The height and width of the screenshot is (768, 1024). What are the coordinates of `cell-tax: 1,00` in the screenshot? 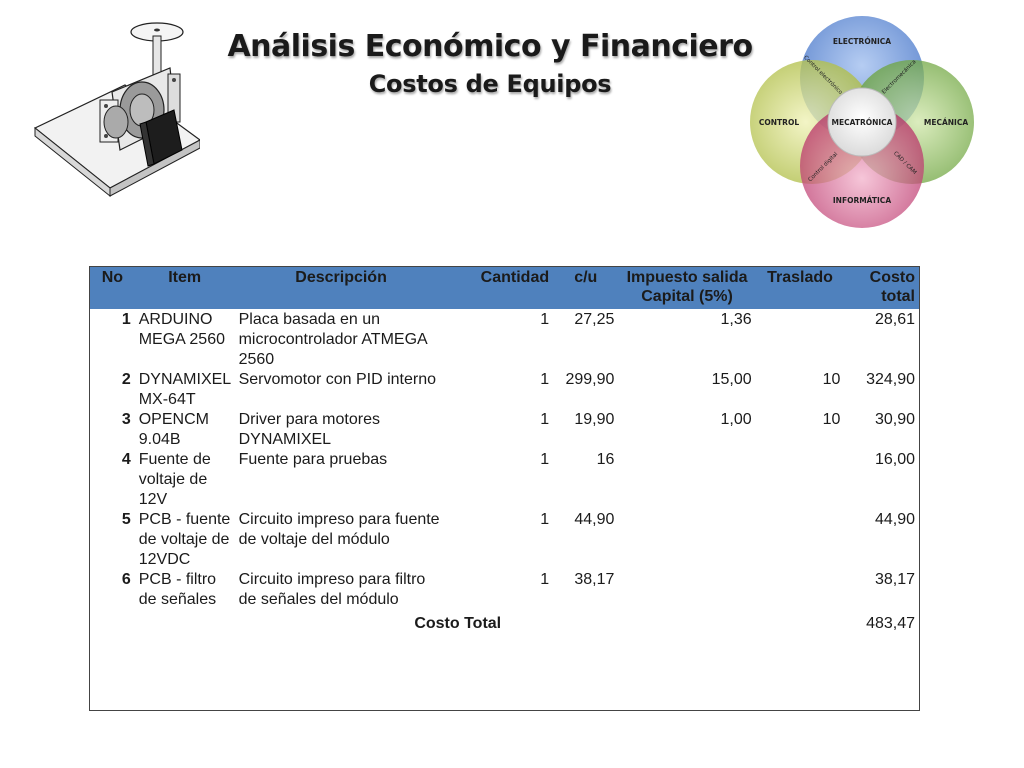 It's located at (736, 419).